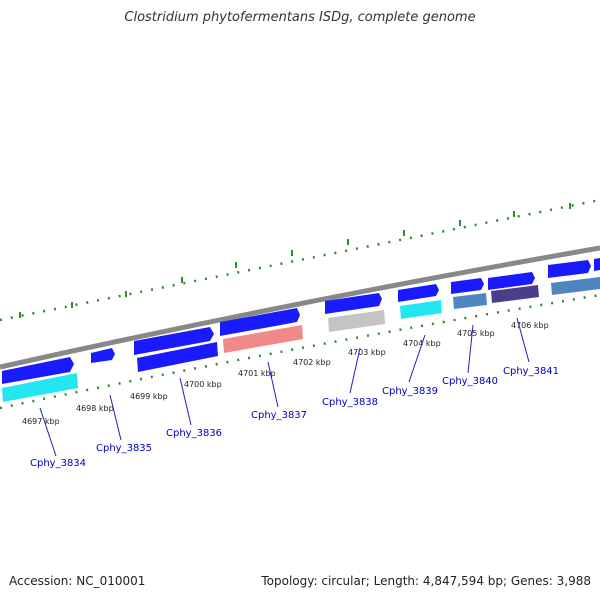 This screenshot has height=600, width=600. Describe the element at coordinates (203, 384) in the screenshot. I see `kbp-label: 4700 kbp` at that location.